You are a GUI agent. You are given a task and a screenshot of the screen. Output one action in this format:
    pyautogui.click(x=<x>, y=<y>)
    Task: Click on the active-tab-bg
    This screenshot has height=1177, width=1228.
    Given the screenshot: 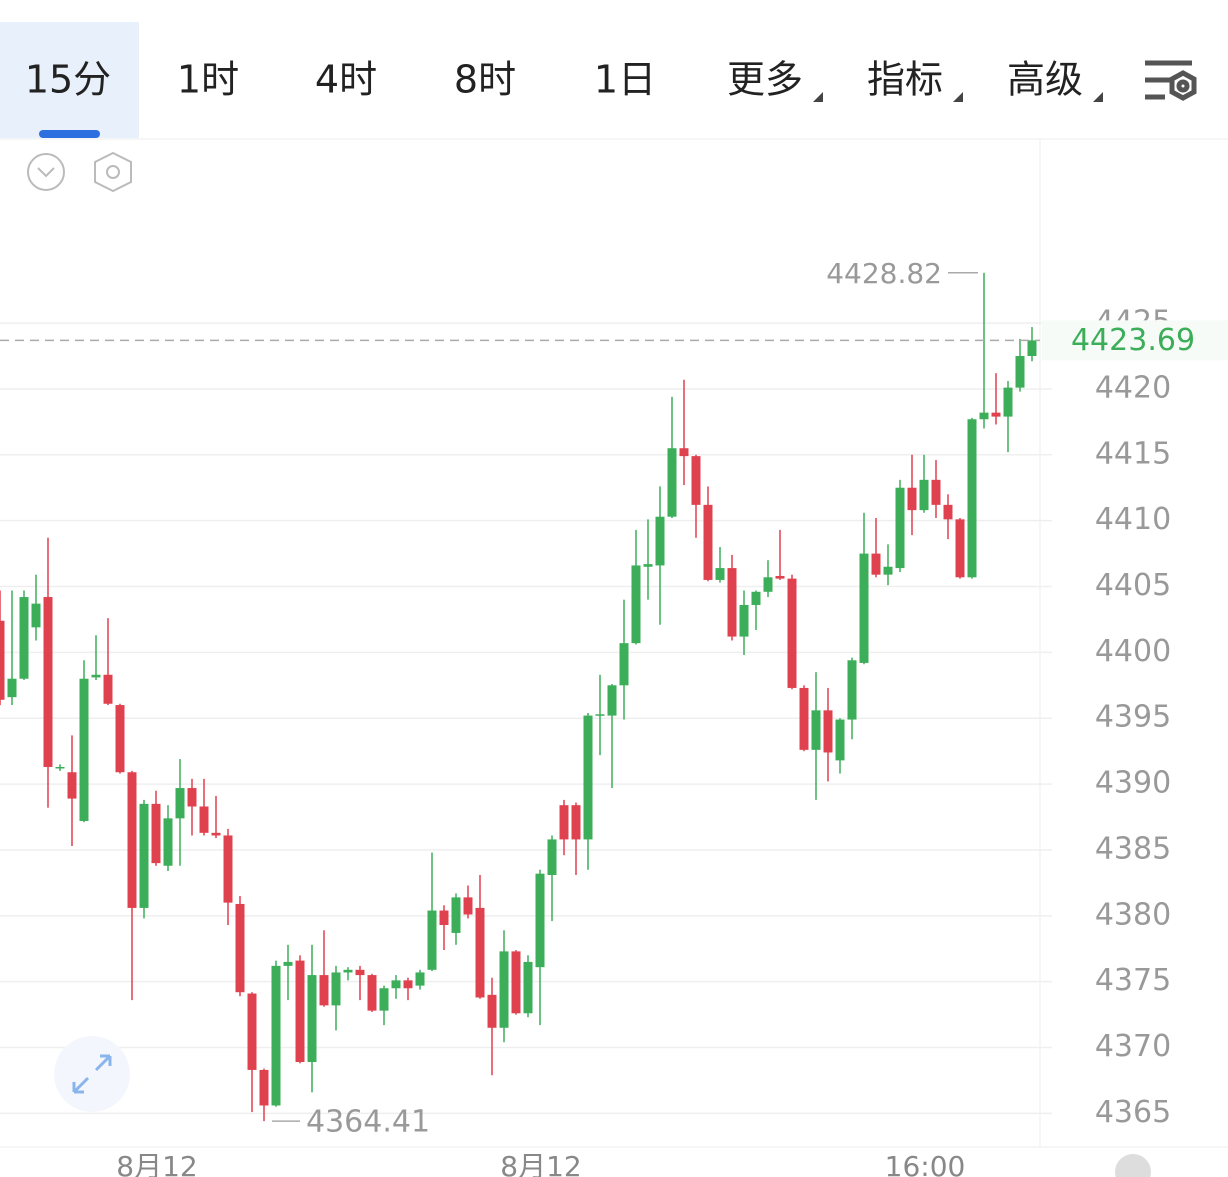 What is the action you would take?
    pyautogui.click(x=69, y=80)
    